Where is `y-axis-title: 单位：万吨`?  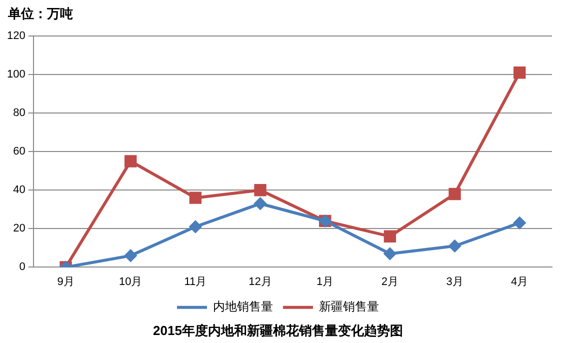
y-axis-title: 单位：万吨 is located at coordinates (40, 14).